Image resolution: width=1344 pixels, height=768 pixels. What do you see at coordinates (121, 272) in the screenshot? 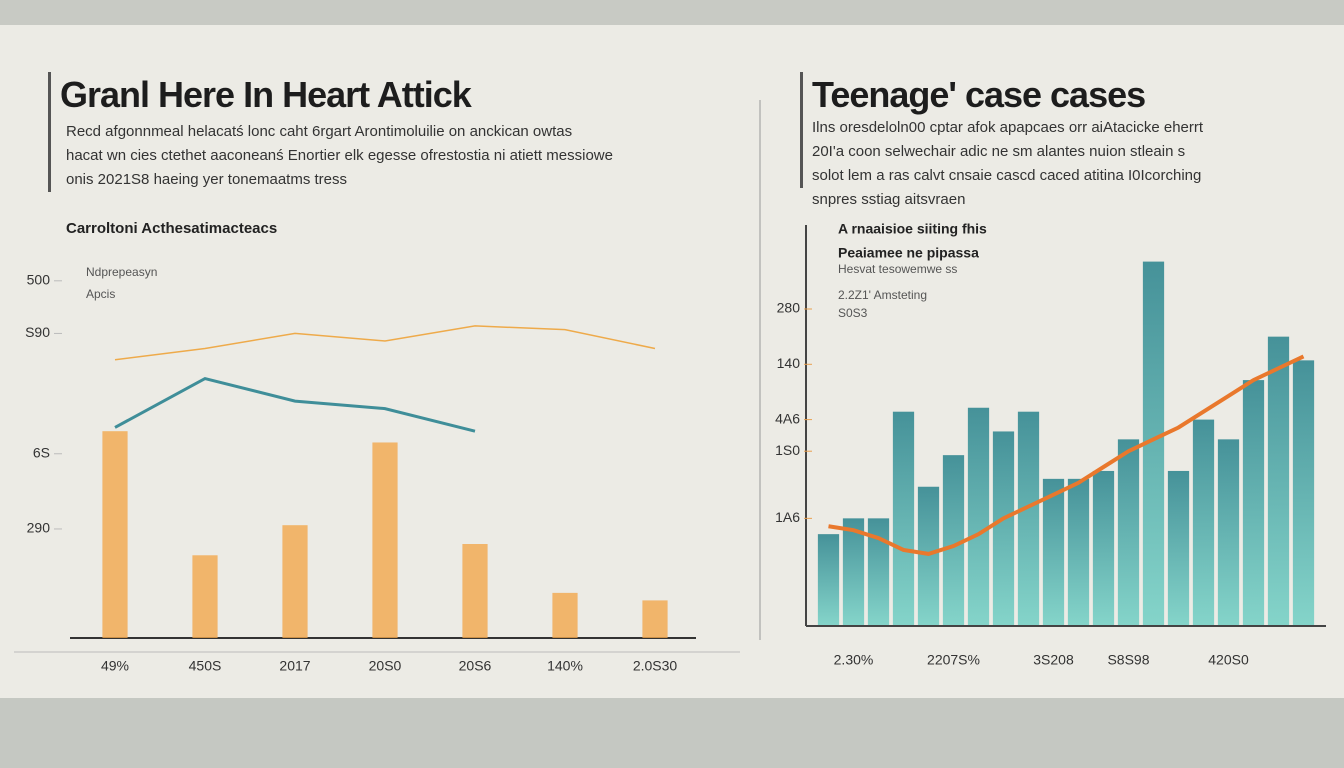
I see `legend-label: Ndprepeasyn` at bounding box center [121, 272].